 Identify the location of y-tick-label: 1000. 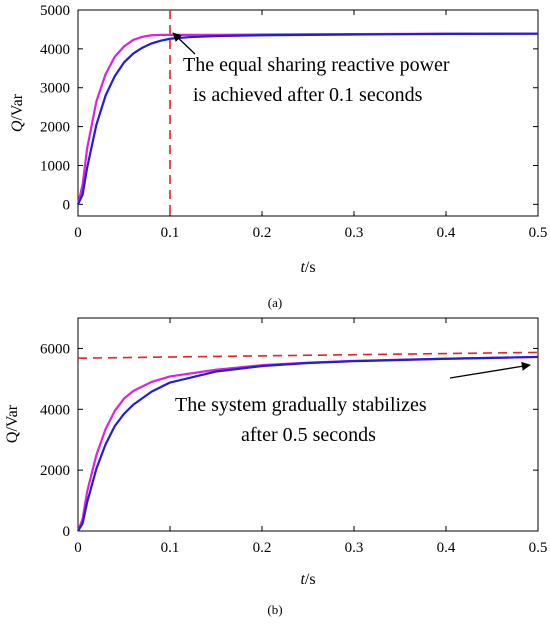
(55, 166).